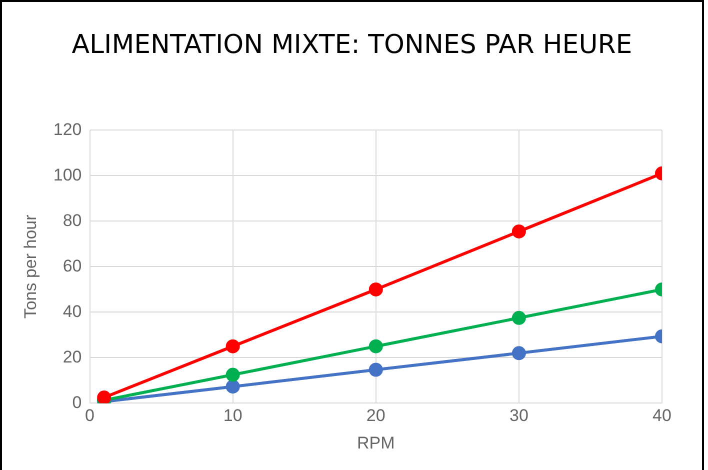  Describe the element at coordinates (232, 416) in the screenshot. I see `x-tick-label: 10` at that location.